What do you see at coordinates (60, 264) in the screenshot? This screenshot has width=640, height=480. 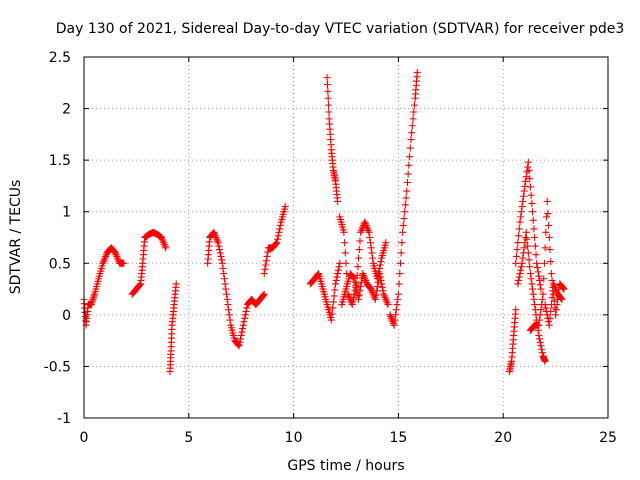 I see `y-tick-label: 0.5` at bounding box center [60, 264].